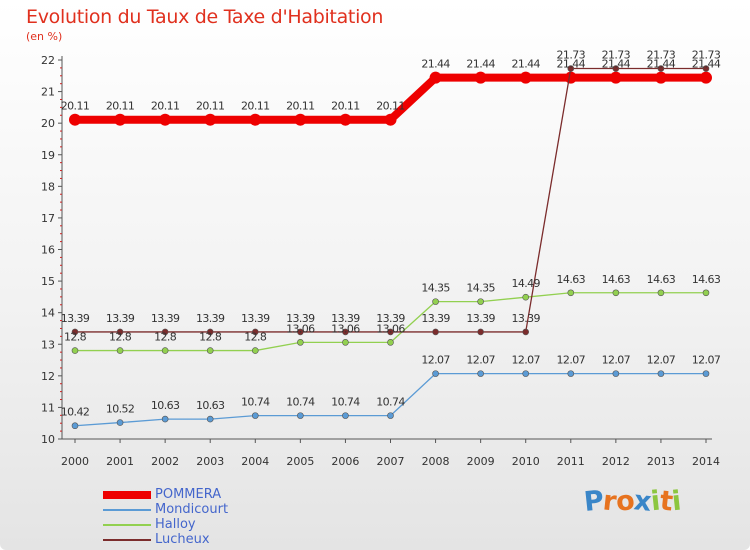 The image size is (750, 550). I want to click on x-tick-label: 2003, so click(210, 461).